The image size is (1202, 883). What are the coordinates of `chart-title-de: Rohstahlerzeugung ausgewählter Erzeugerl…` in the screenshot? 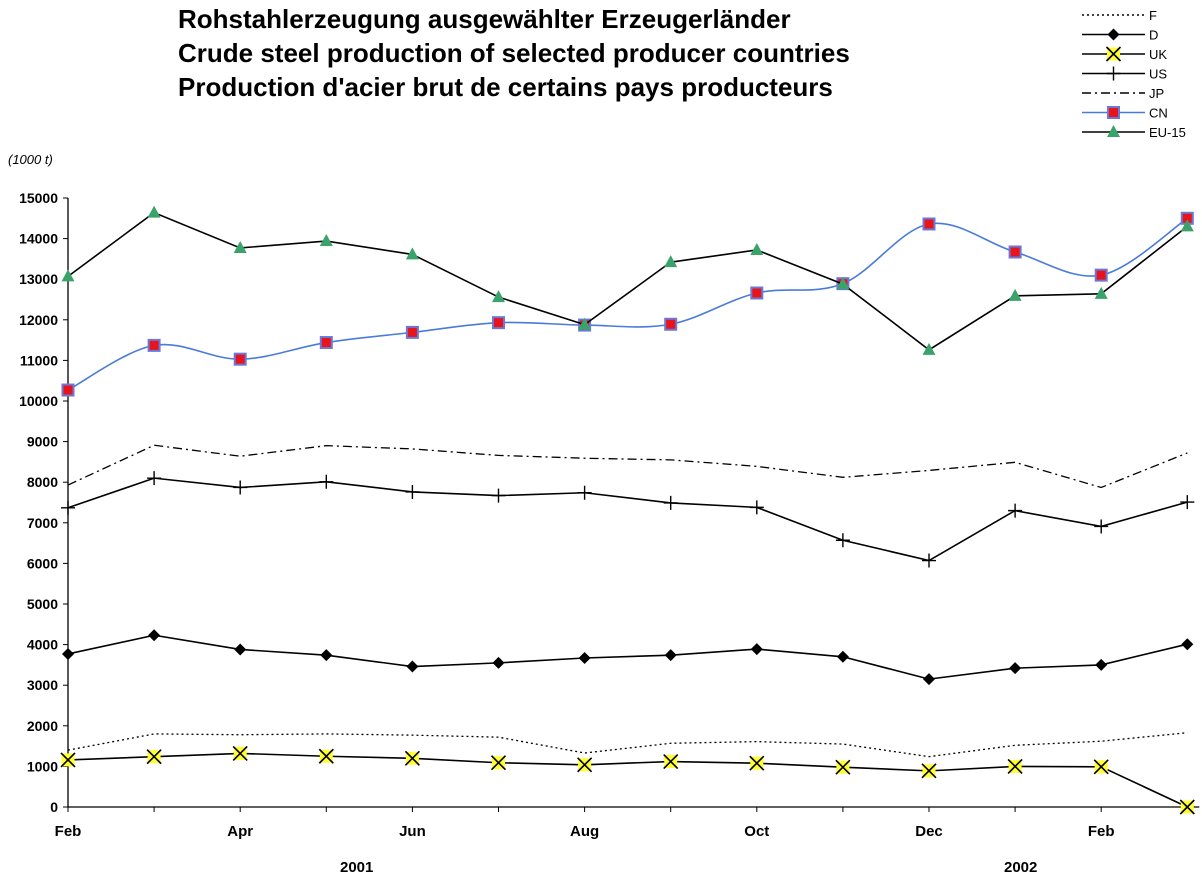 It's located at (484, 19).